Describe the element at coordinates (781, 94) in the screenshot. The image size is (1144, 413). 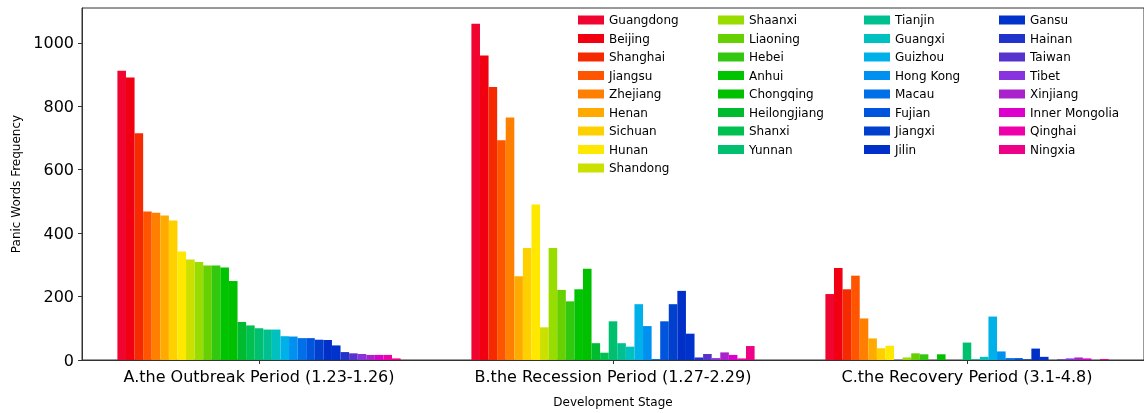
I see `legend-label: Chongqing` at that location.